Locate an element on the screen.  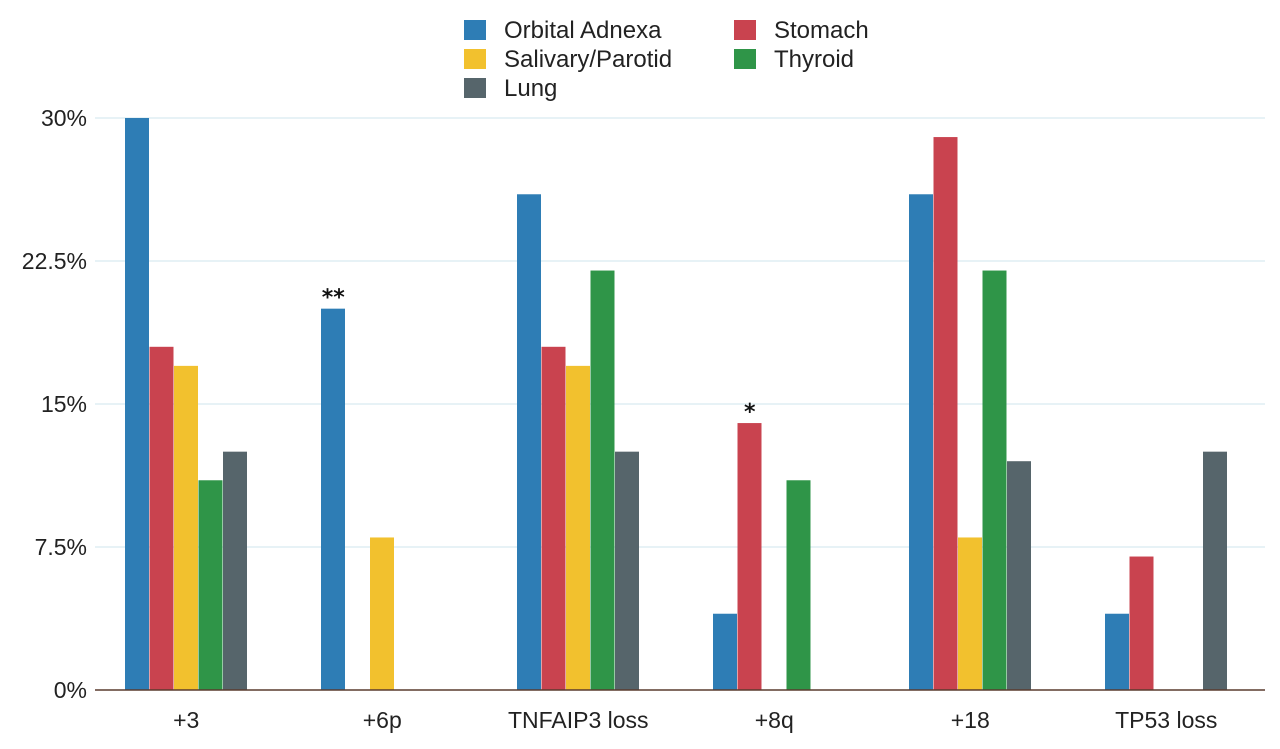
annotations: *** is located at coordinates (539, 355).